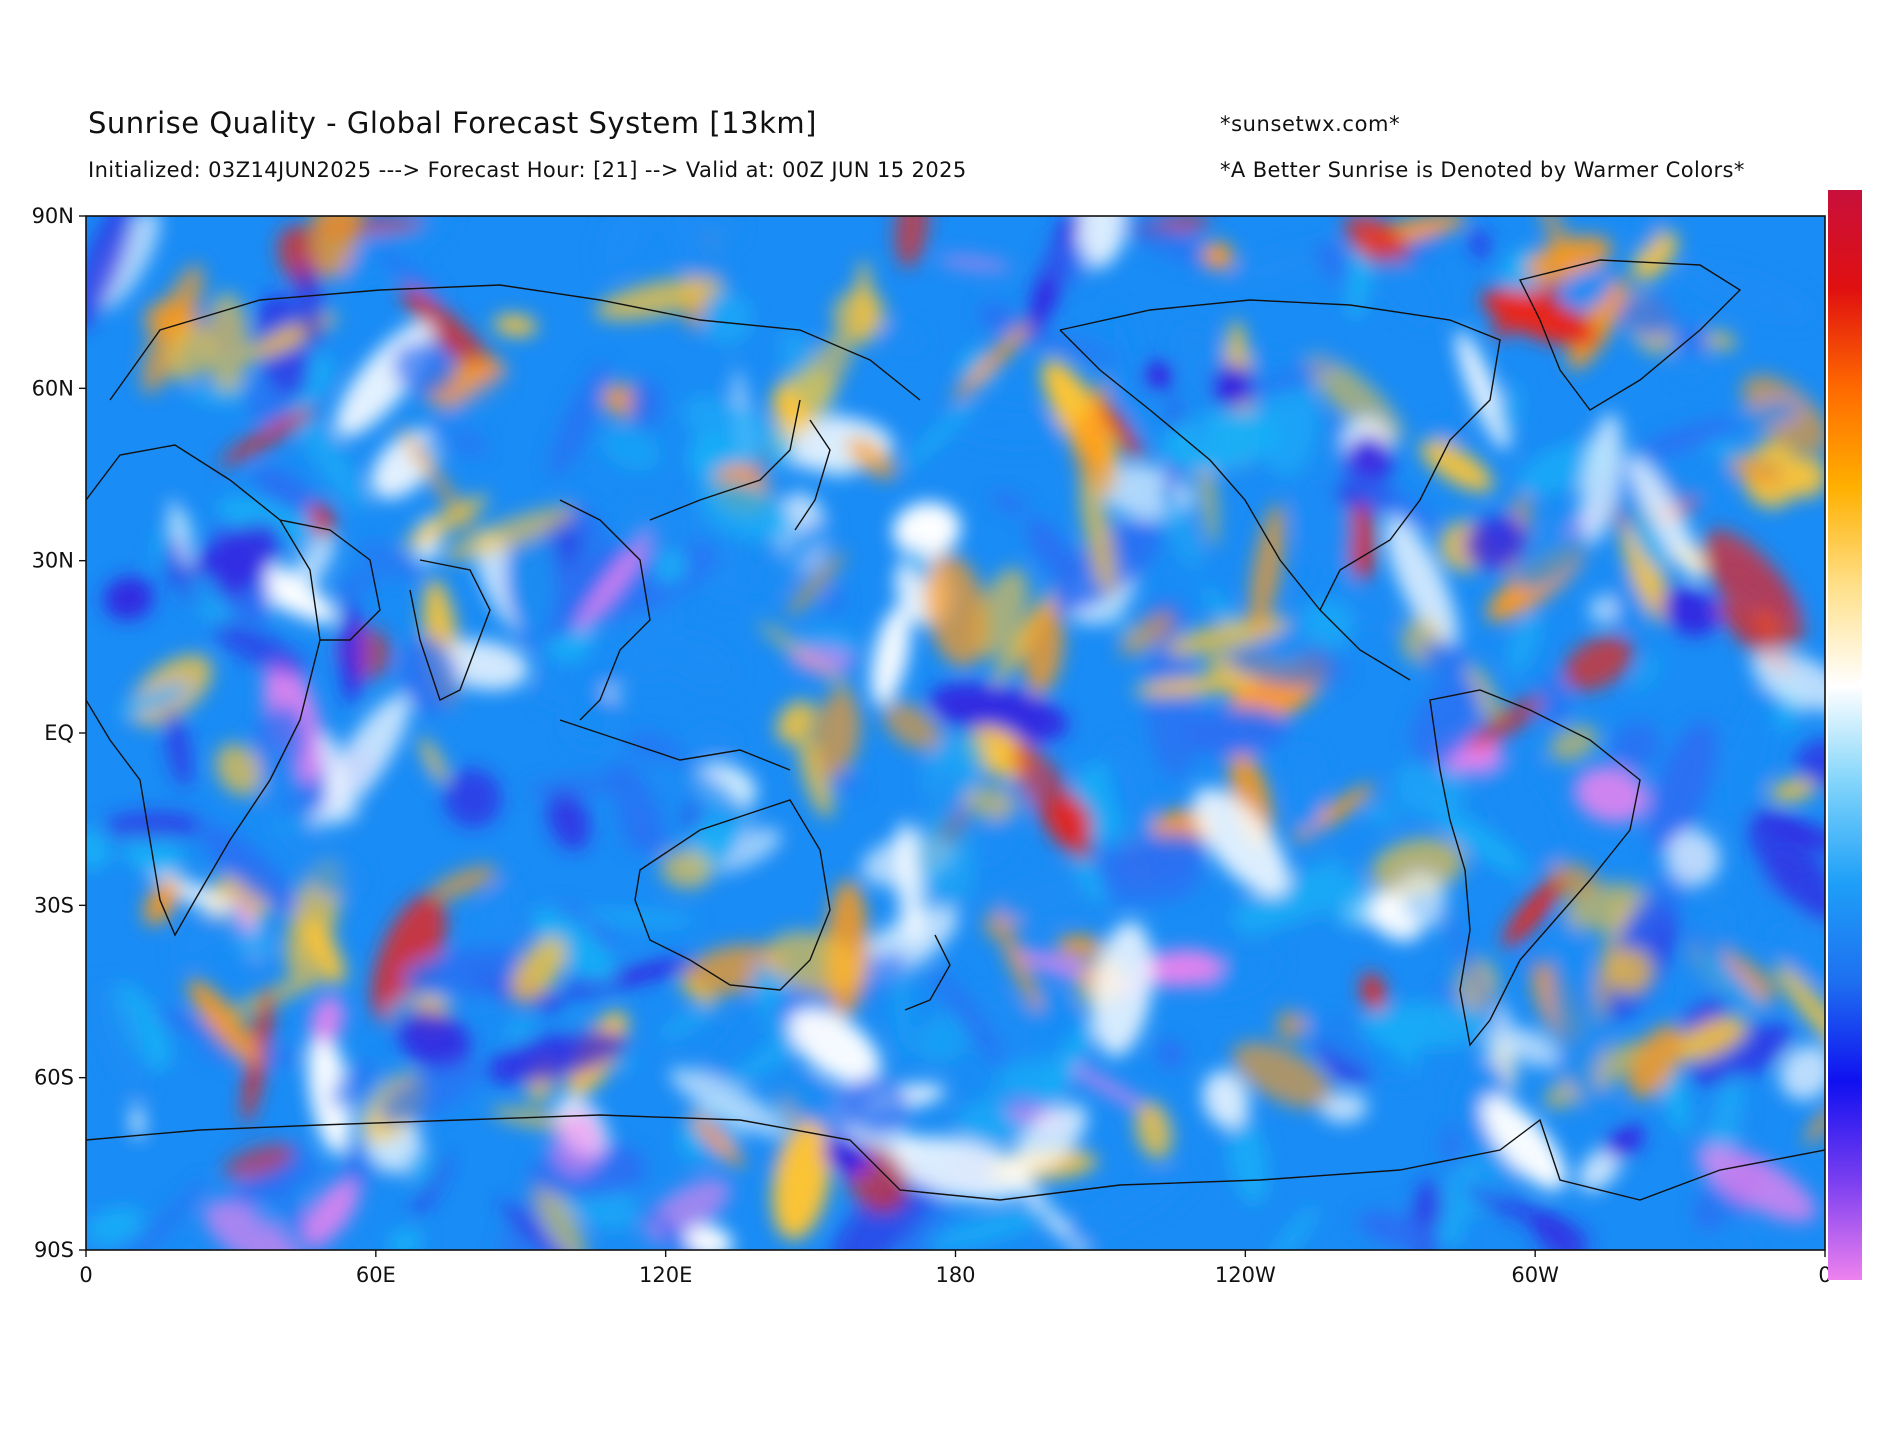 Image resolution: width=1885 pixels, height=1450 pixels. I want to click on lat-tick-label: 90S, so click(54, 1250).